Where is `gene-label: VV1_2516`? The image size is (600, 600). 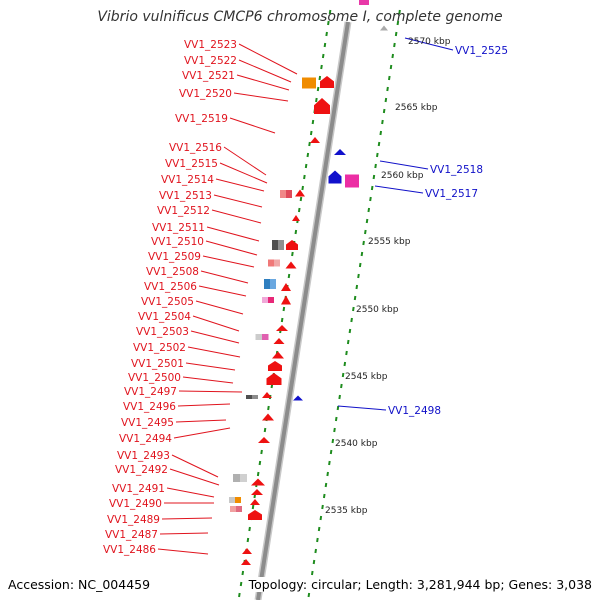 gene-label: VV1_2516 is located at coordinates (195, 148).